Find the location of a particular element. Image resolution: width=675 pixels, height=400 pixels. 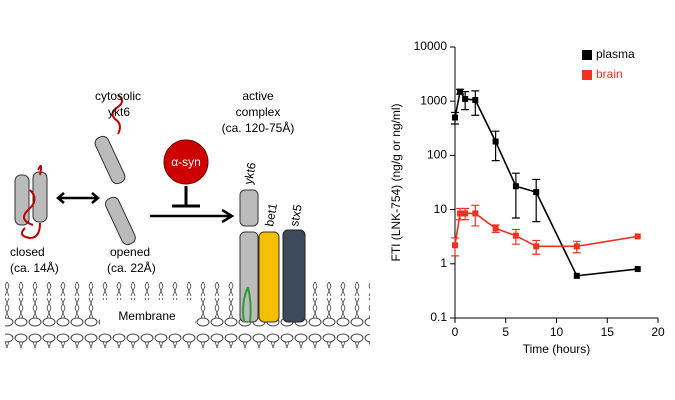

membrane-label-box is located at coordinates (147, 315).